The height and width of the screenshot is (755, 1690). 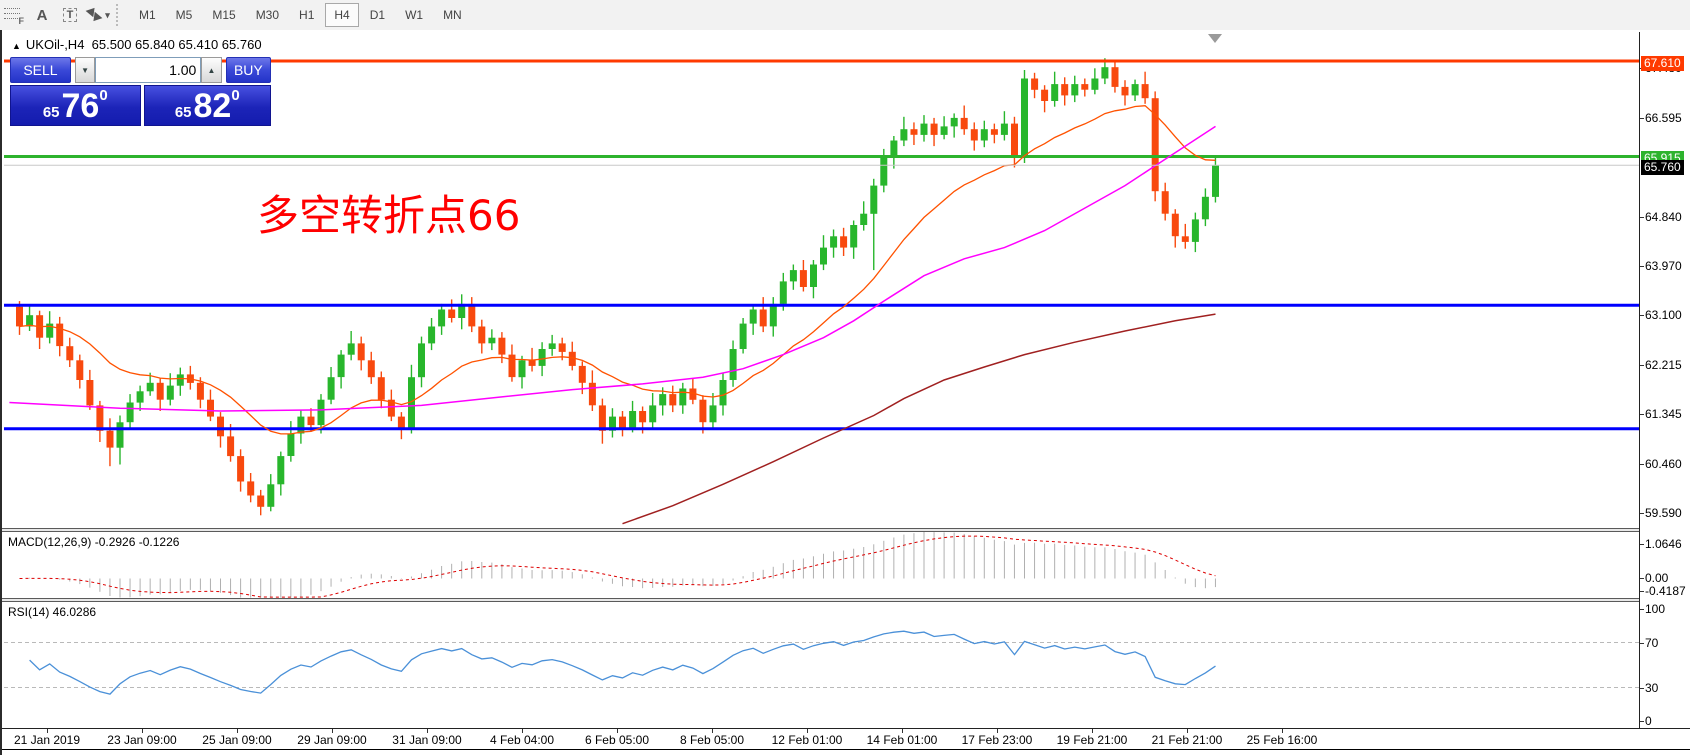 What do you see at coordinates (389, 215) in the screenshot?
I see `chart-text-annotation: 多空转折点66` at bounding box center [389, 215].